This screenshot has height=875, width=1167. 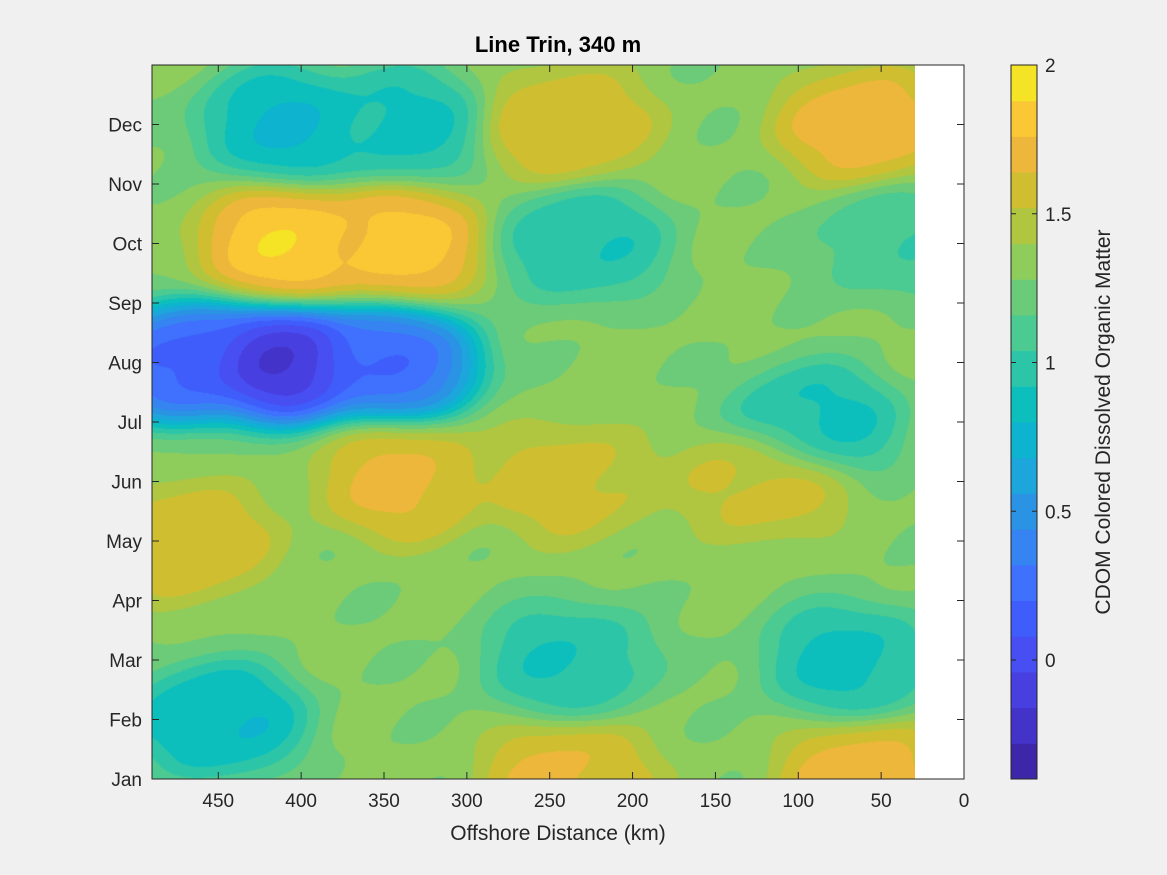 What do you see at coordinates (125, 661) in the screenshot?
I see `y-tick-label: Mar` at bounding box center [125, 661].